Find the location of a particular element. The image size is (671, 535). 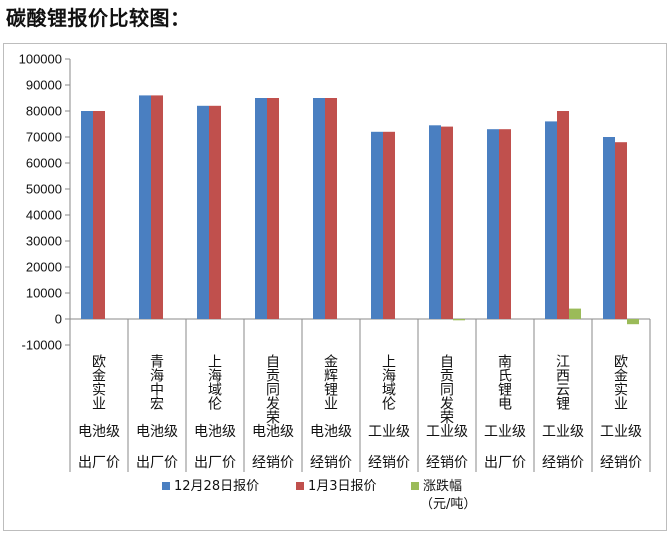

category-label: 青海中宏 is located at coordinates (157, 384).